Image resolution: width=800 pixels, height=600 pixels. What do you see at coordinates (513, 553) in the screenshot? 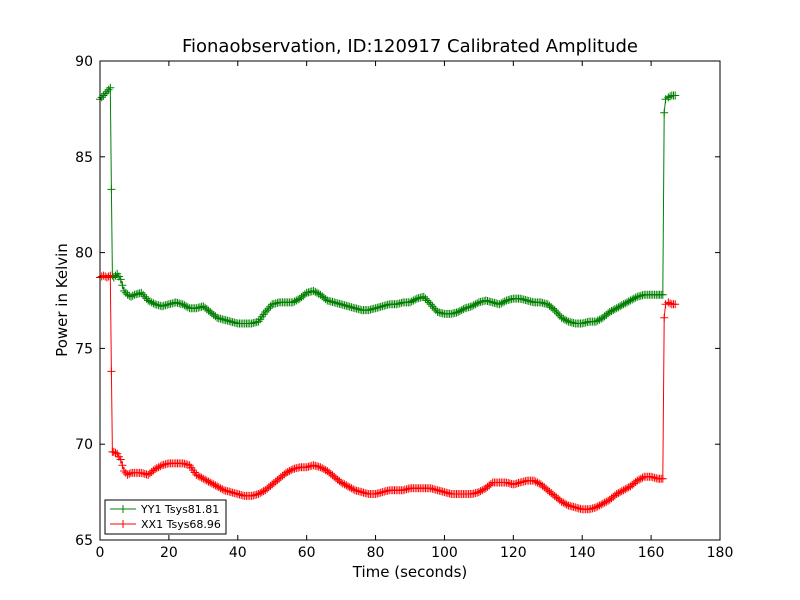
I see `x-tick-label: 120` at bounding box center [513, 553].